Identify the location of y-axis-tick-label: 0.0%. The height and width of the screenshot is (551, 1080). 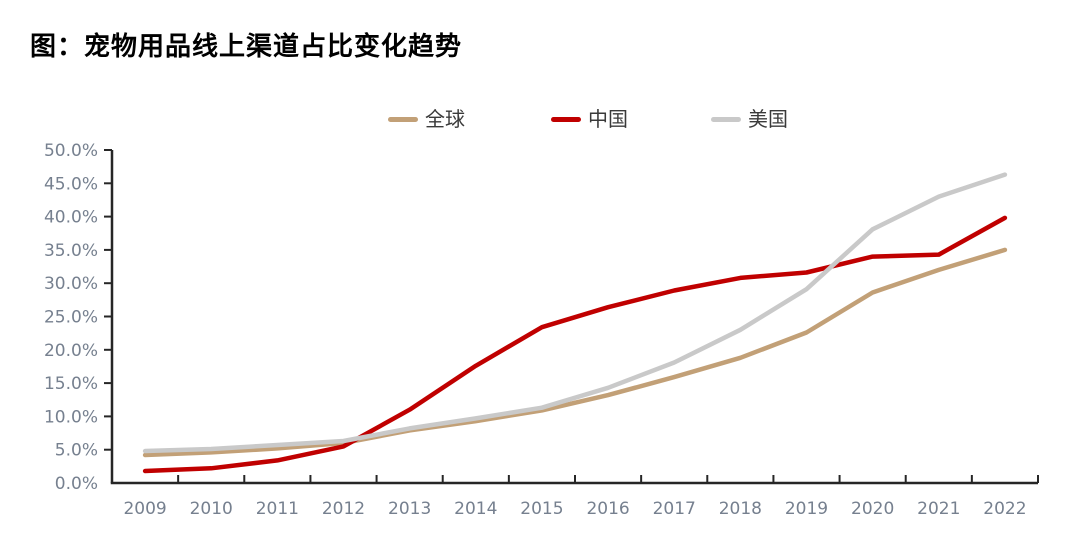
(76, 484).